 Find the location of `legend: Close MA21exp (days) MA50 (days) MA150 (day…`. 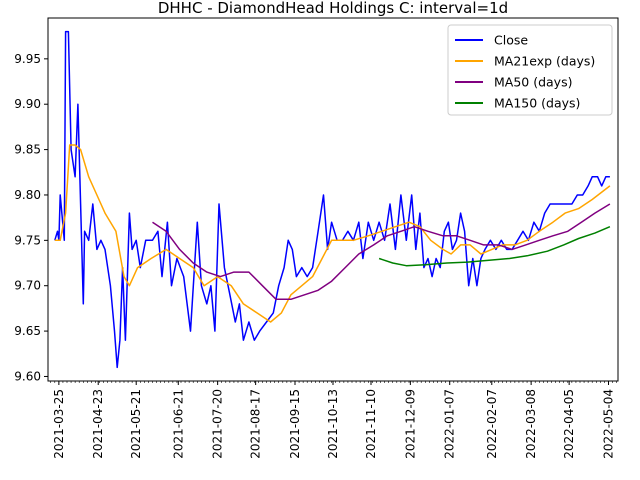

legend: Close MA21exp (days) MA50 (days) MA150 (day… is located at coordinates (530, 70).